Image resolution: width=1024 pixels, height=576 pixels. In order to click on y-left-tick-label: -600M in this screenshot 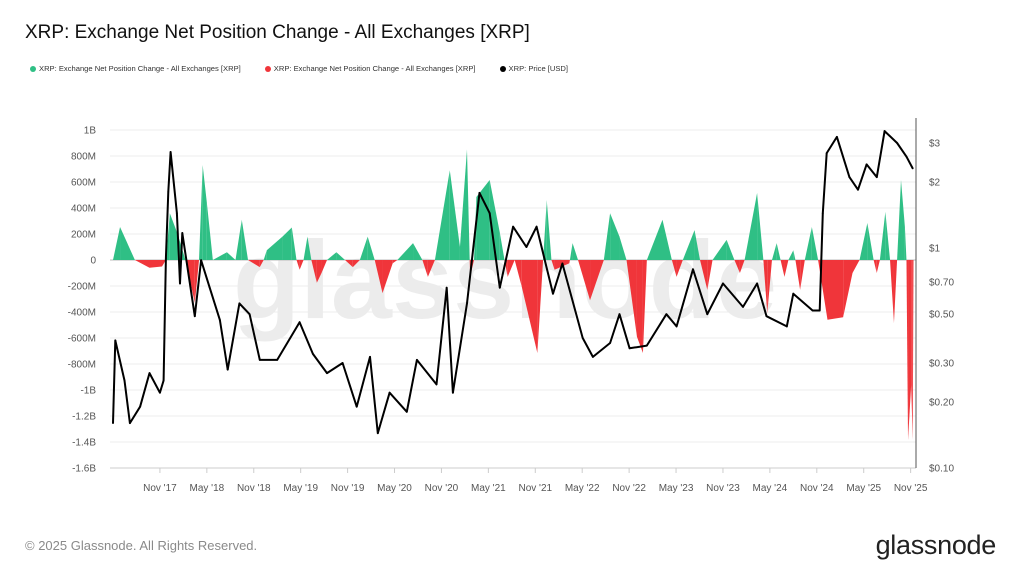, I will do `click(82, 339)`.